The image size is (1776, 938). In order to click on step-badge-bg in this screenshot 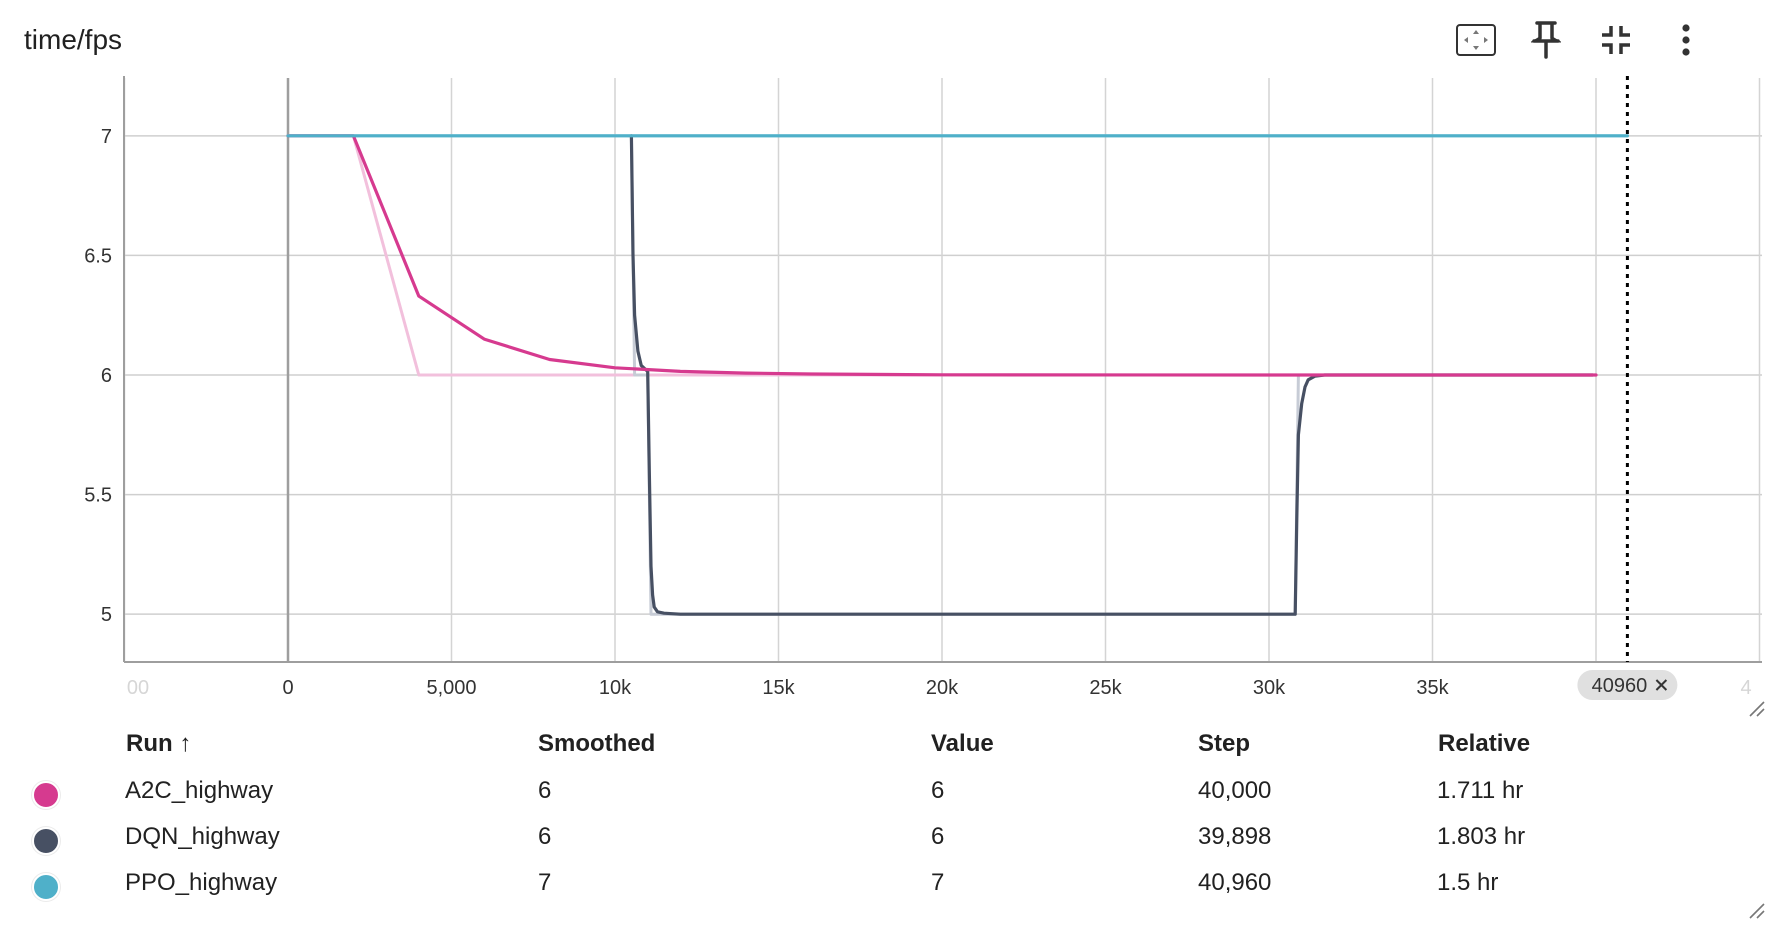, I will do `click(1627, 685)`.